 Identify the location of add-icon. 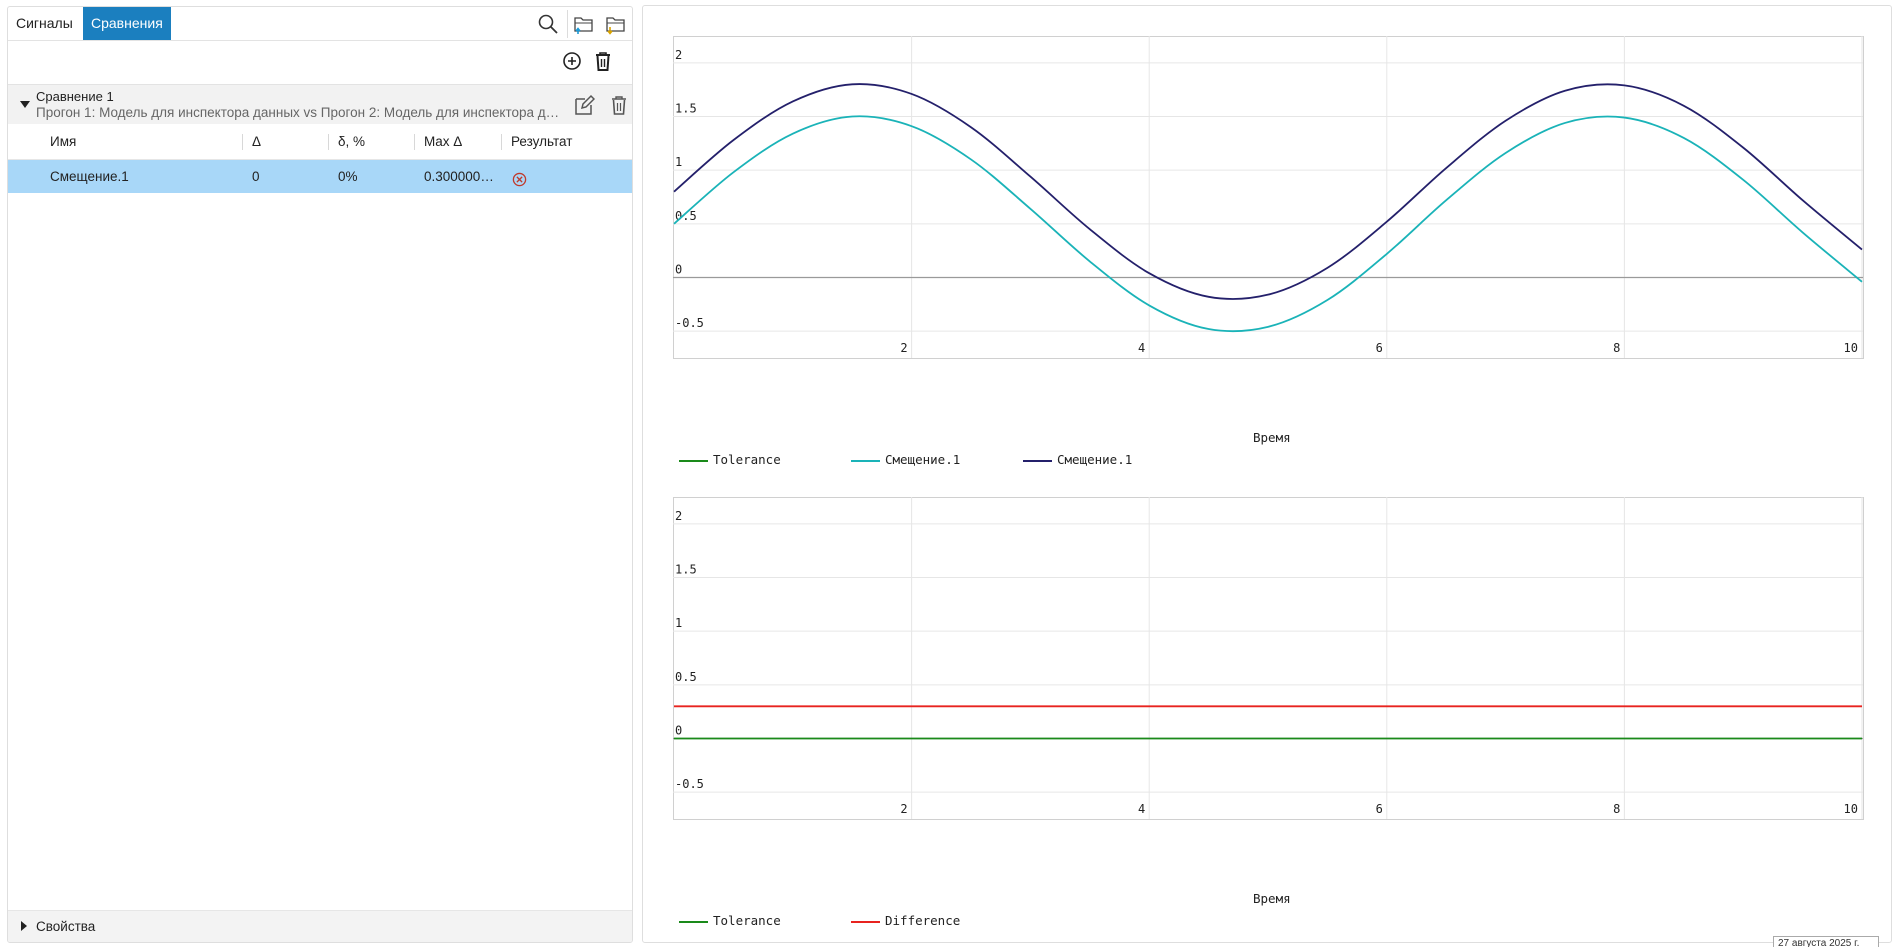
(572, 61).